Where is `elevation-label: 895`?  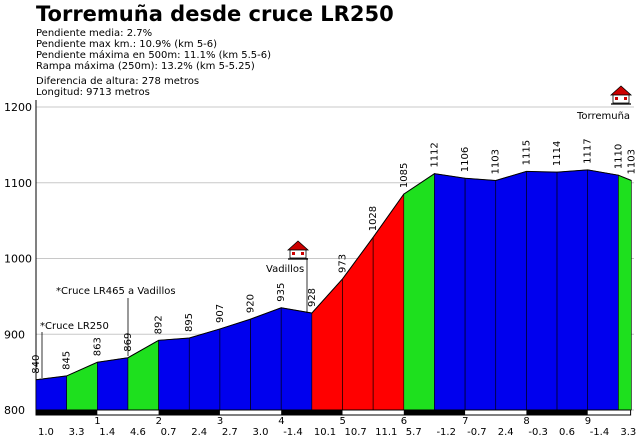
elevation-label: 895 is located at coordinates (189, 322).